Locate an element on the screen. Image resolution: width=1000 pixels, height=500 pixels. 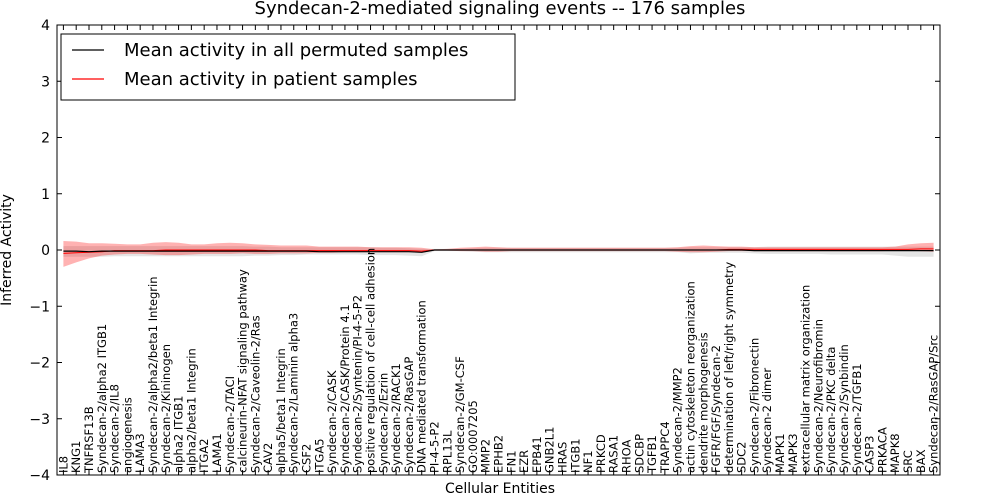
x-tick-label: MAPK8 is located at coordinates (895, 453).